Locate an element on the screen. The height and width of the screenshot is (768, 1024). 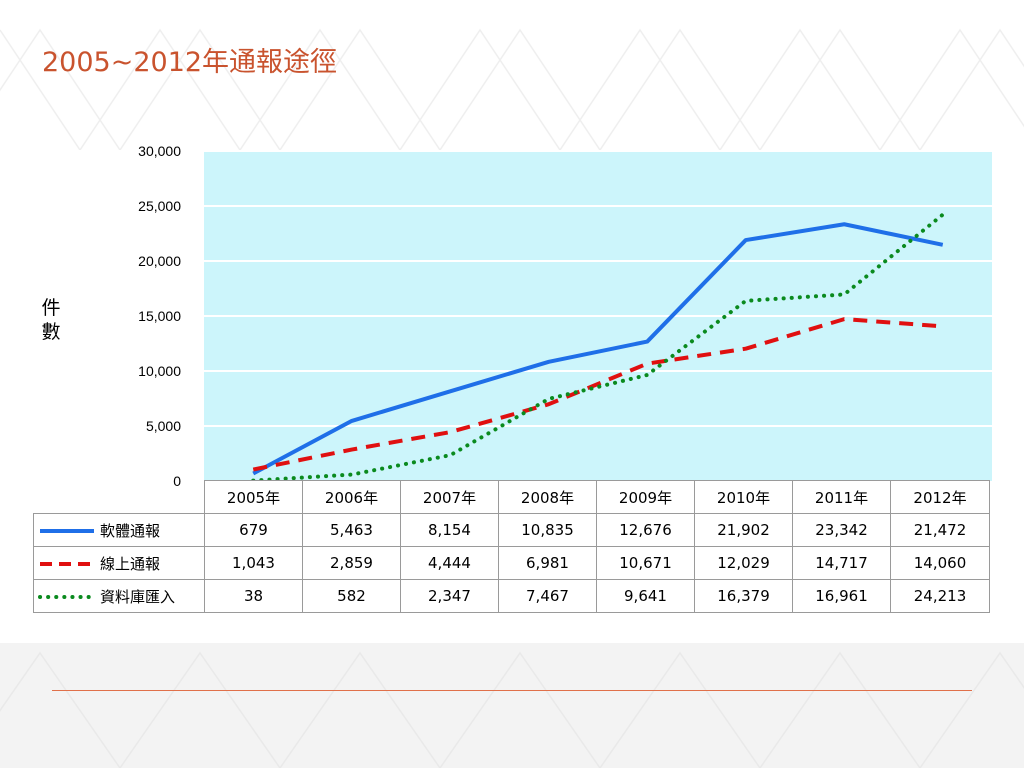
y-tick-label: 15,000 is located at coordinates (159, 316).